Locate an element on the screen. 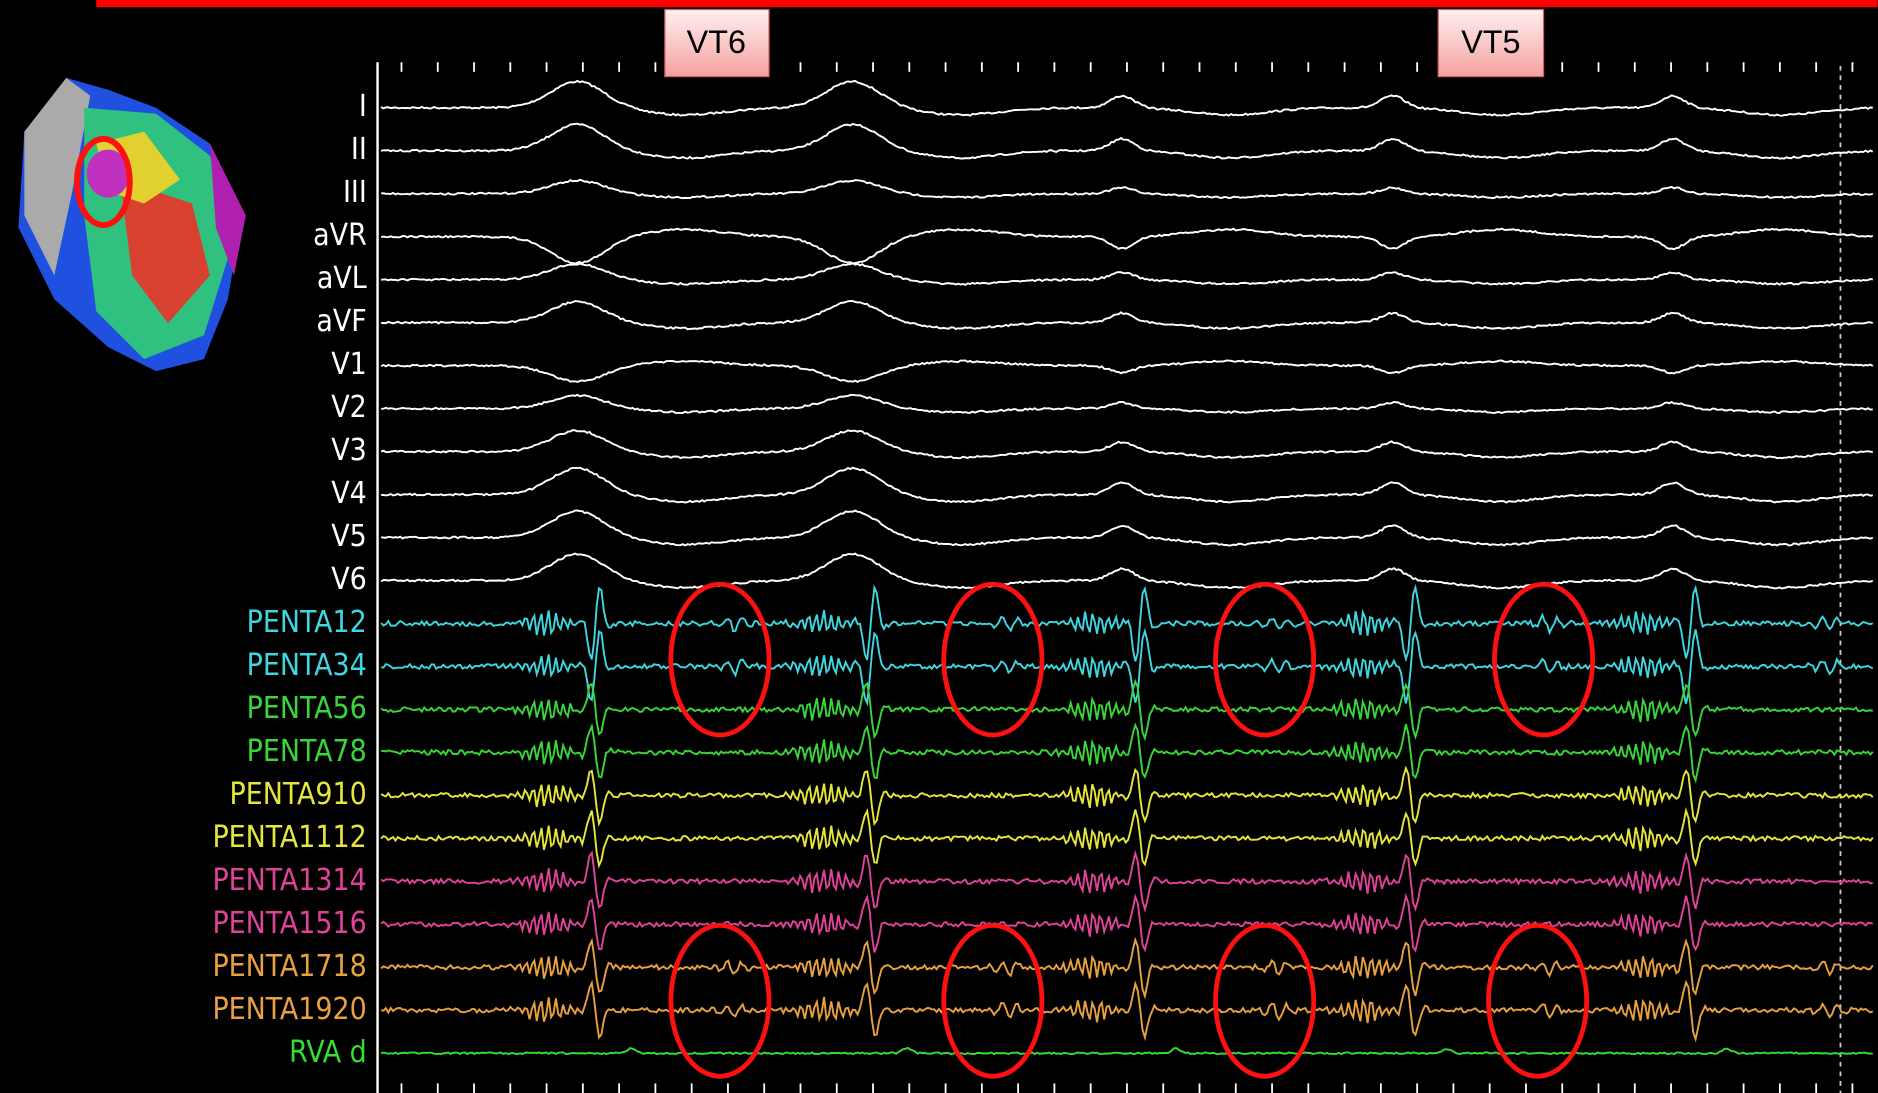 This screenshot has height=1093, width=1878. channel-label: V6 is located at coordinates (349, 579).